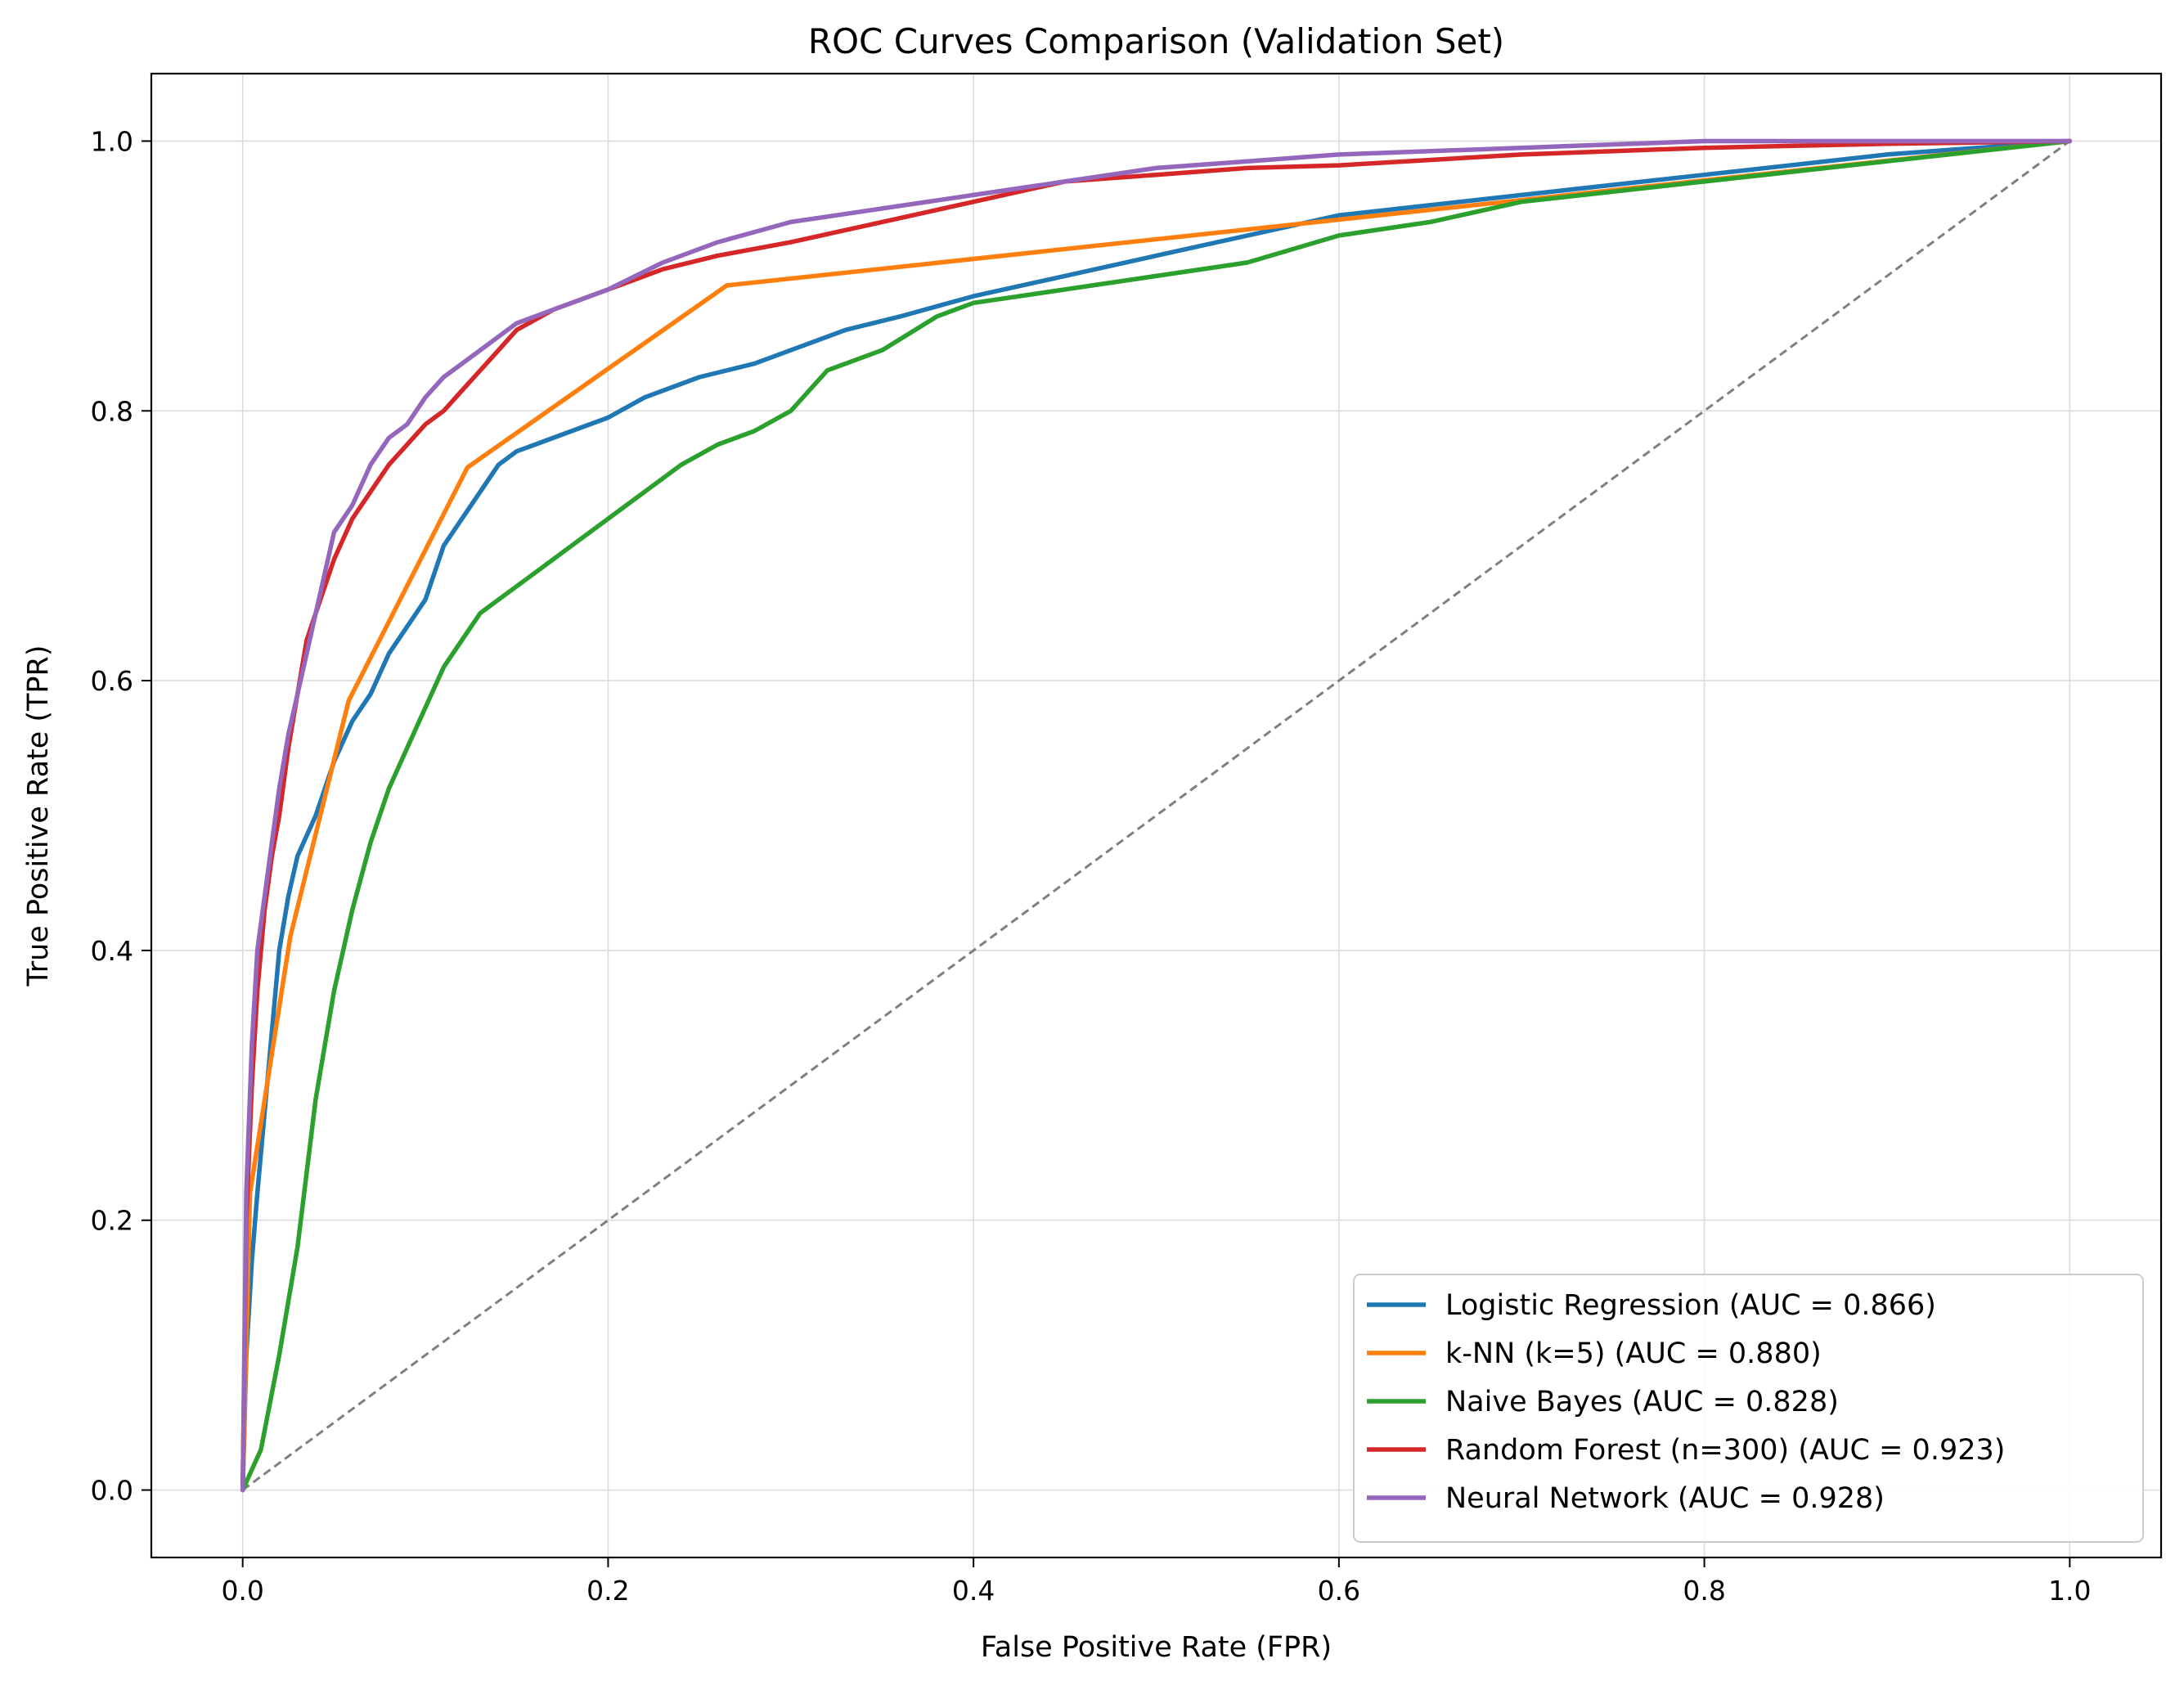 The height and width of the screenshot is (1690, 2184). What do you see at coordinates (1704, 1591) in the screenshot?
I see `x-tick-label: 0.8` at bounding box center [1704, 1591].